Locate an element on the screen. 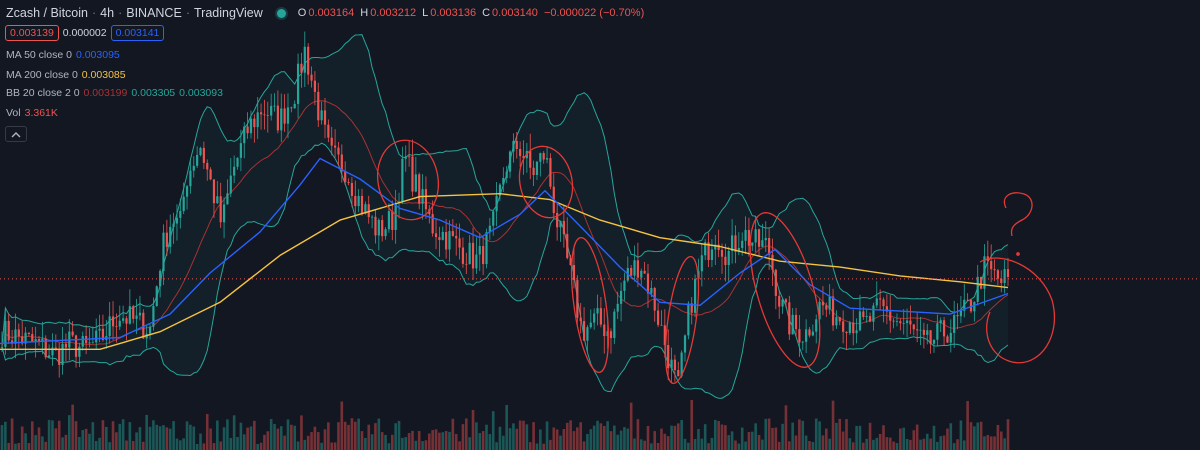  legend-volume: Vol 3.361K is located at coordinates (32, 113).